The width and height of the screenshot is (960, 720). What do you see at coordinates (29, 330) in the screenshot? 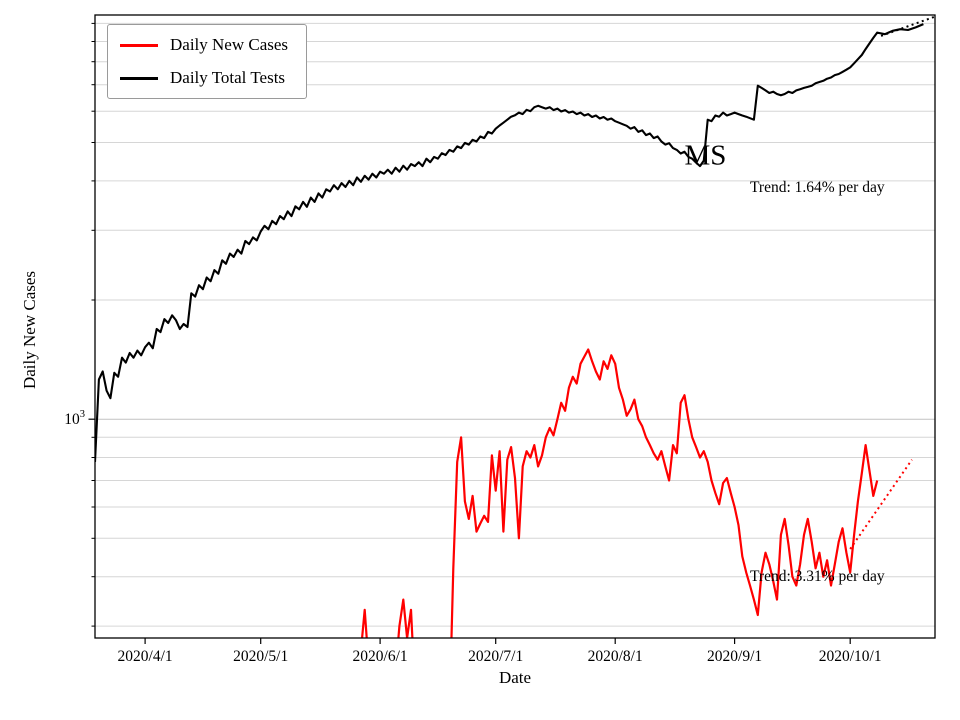
I see `y-axis-title: Daily New Cases` at bounding box center [29, 330].